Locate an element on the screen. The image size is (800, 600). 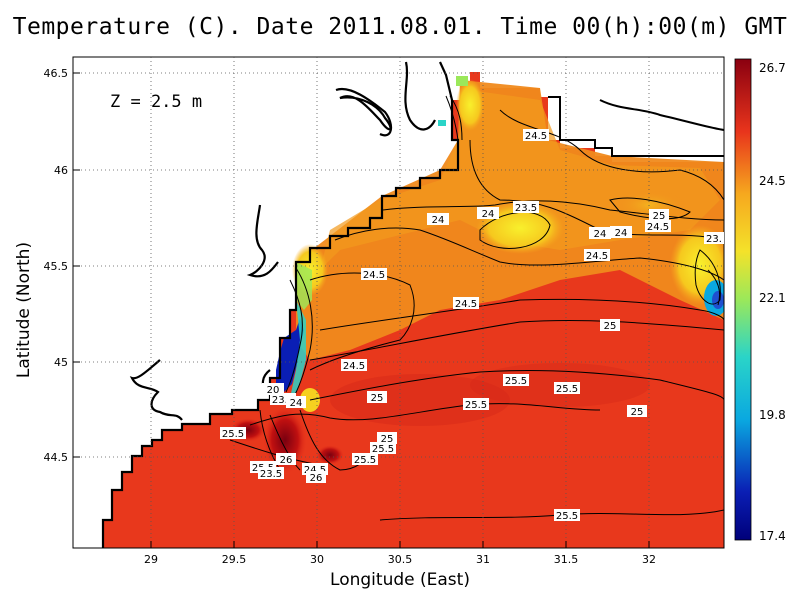
cold-upwelling is located at coordinates (290, 355).